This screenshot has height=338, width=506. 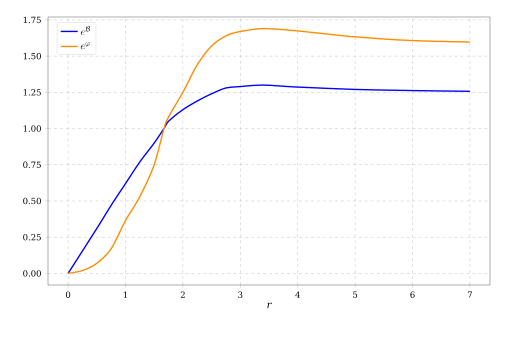 What do you see at coordinates (470, 295) in the screenshot?
I see `x-tick-label: 7` at bounding box center [470, 295].